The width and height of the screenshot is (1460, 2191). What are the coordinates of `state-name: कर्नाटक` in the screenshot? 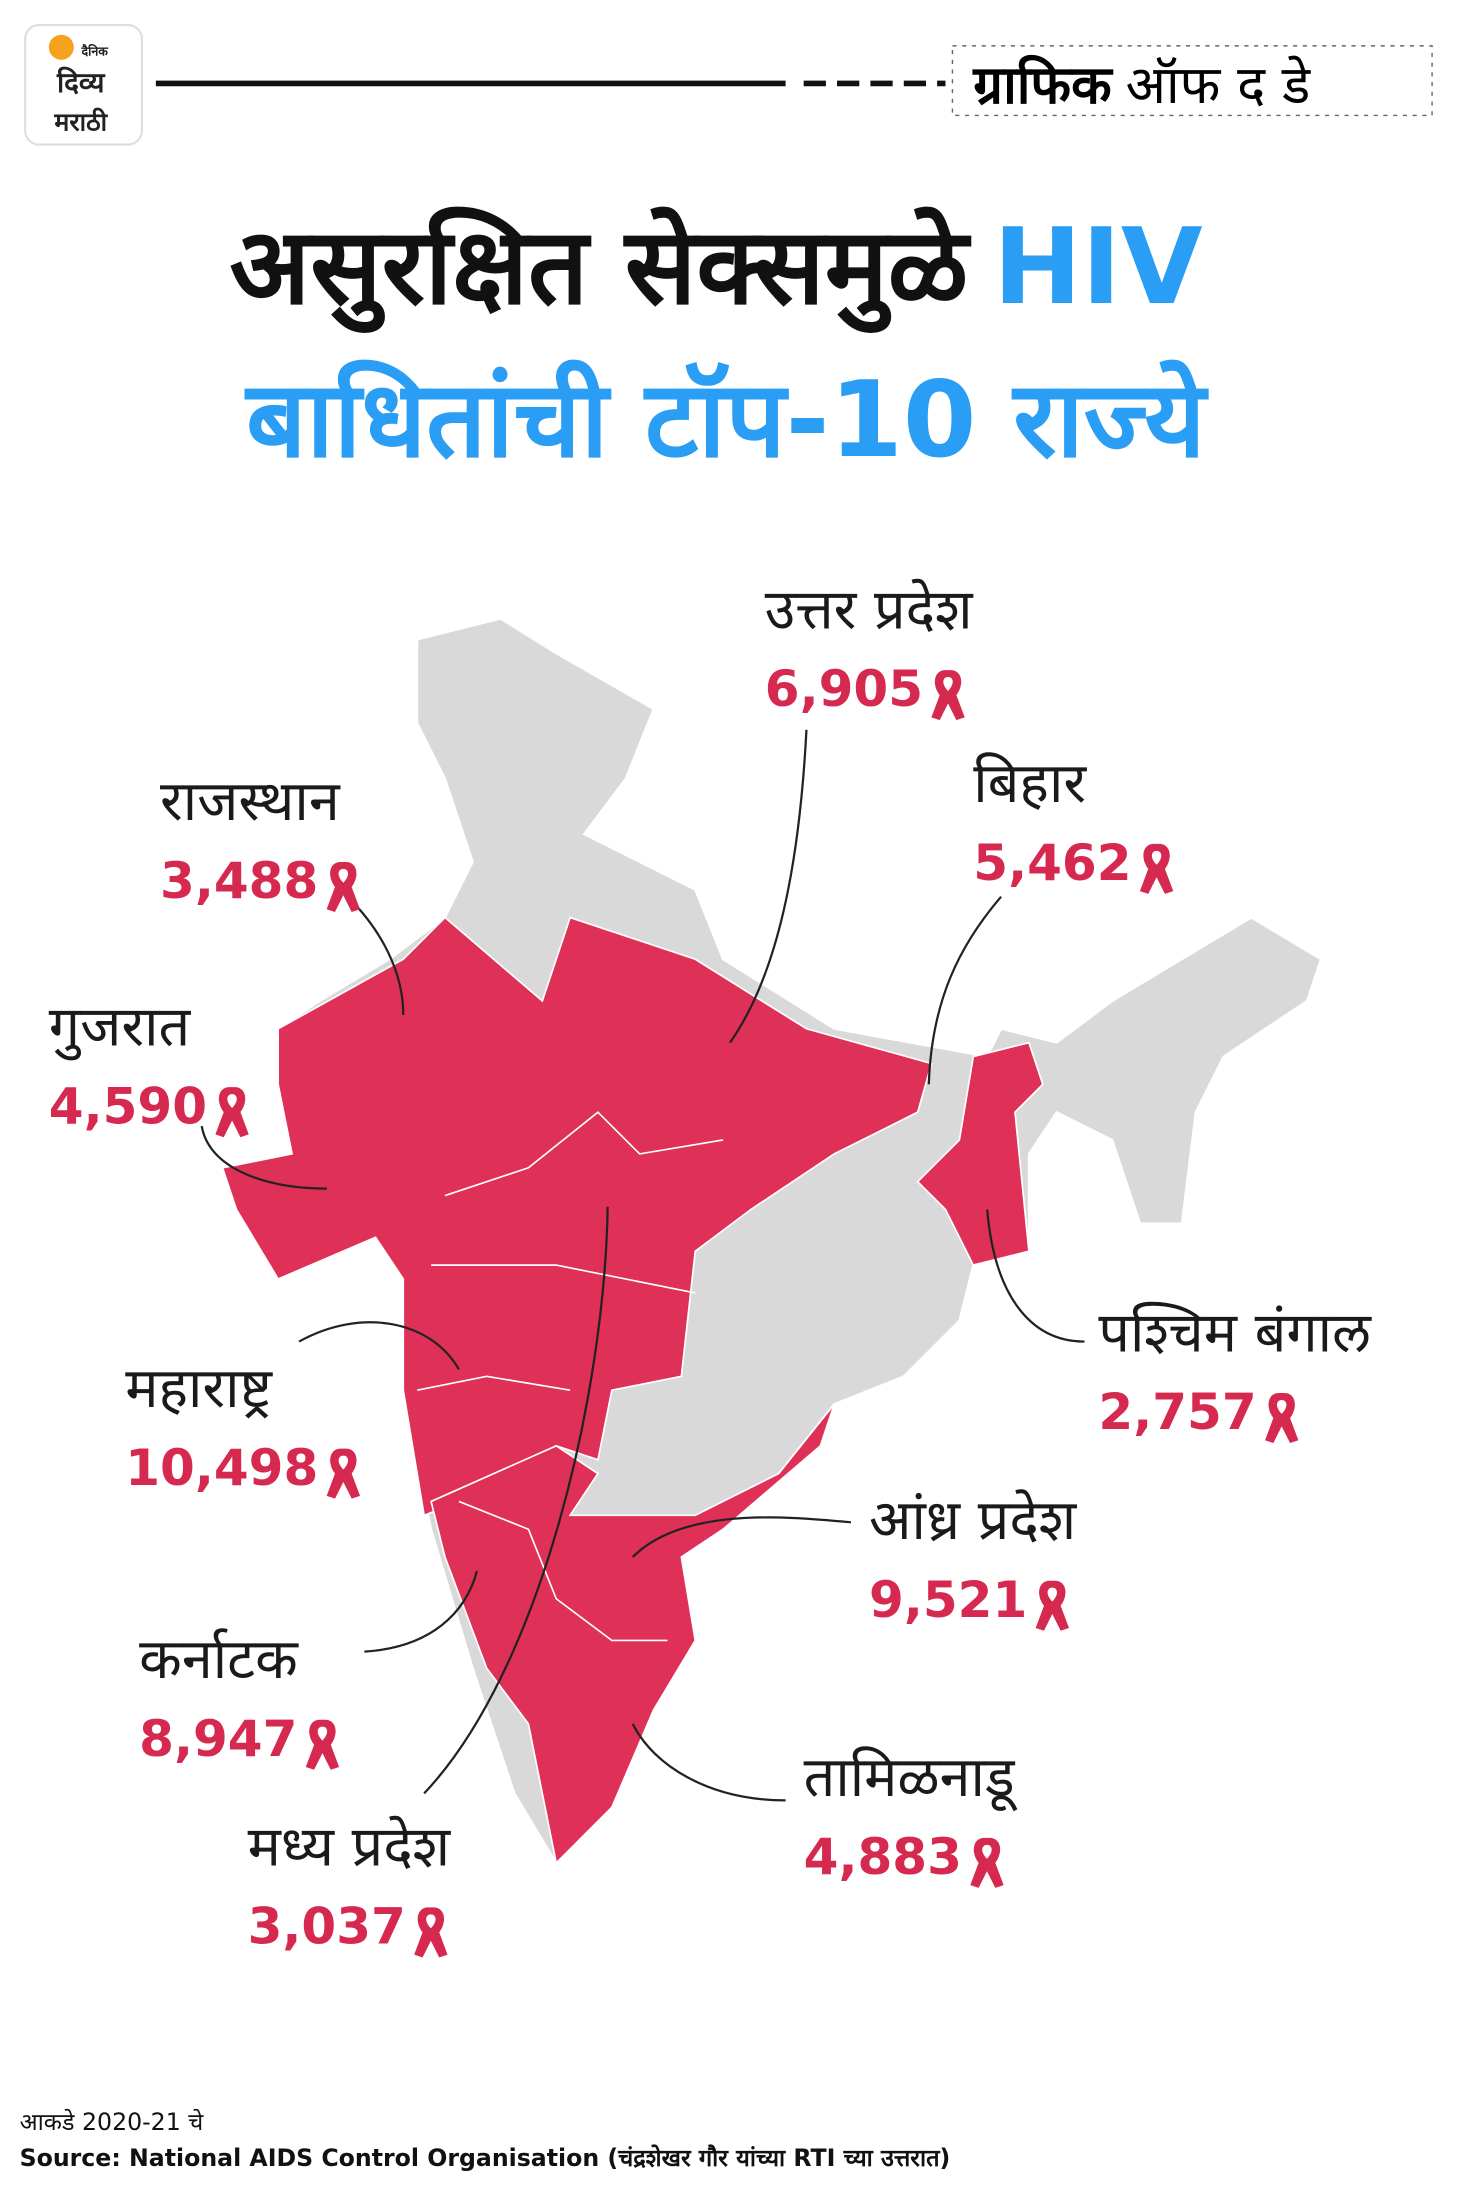 It's located at (219, 1659).